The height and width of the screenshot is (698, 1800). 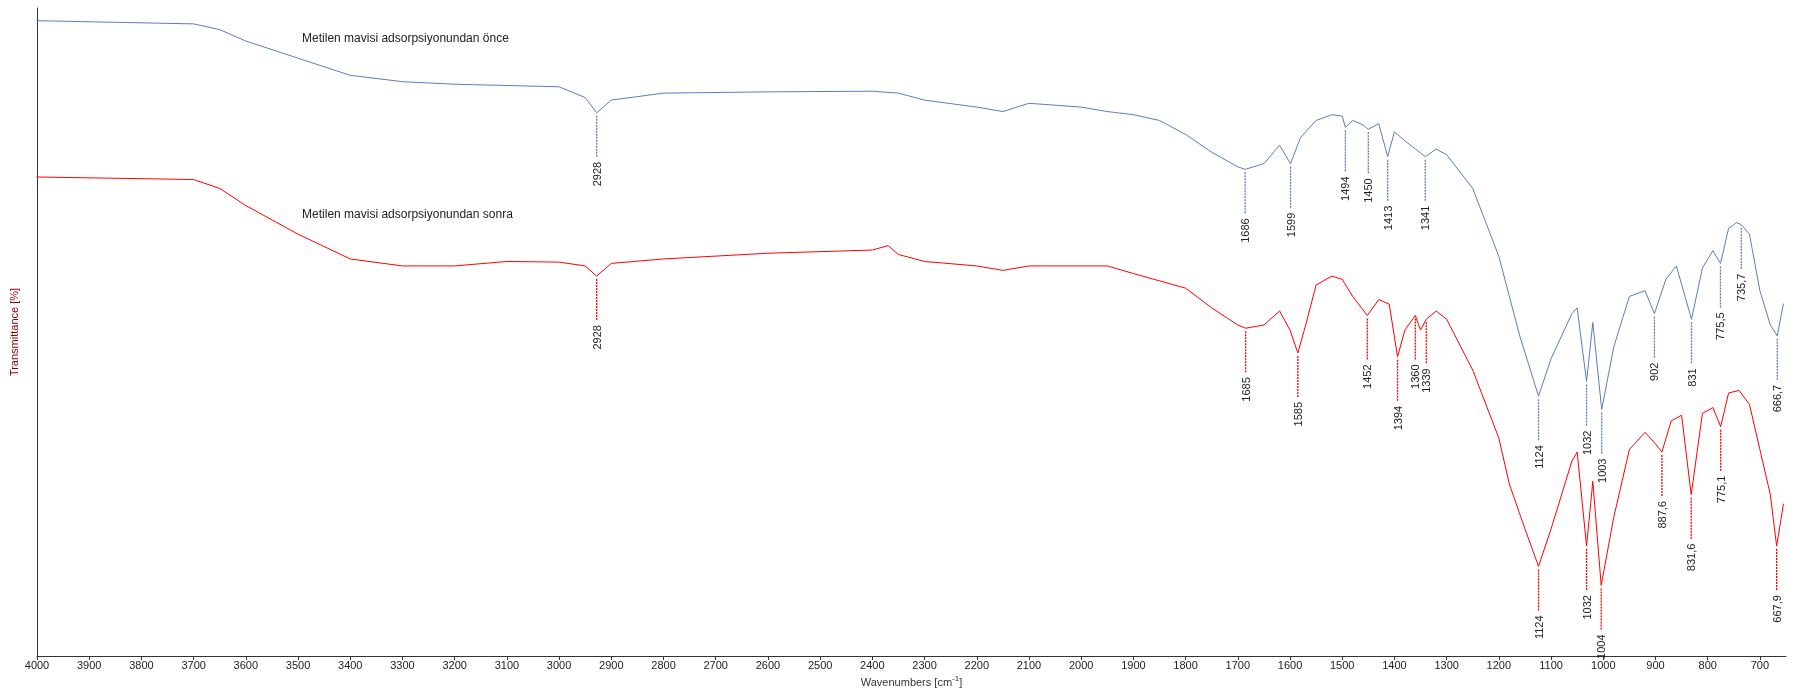 I want to click on x-tick-label: 3400, so click(x=350, y=664).